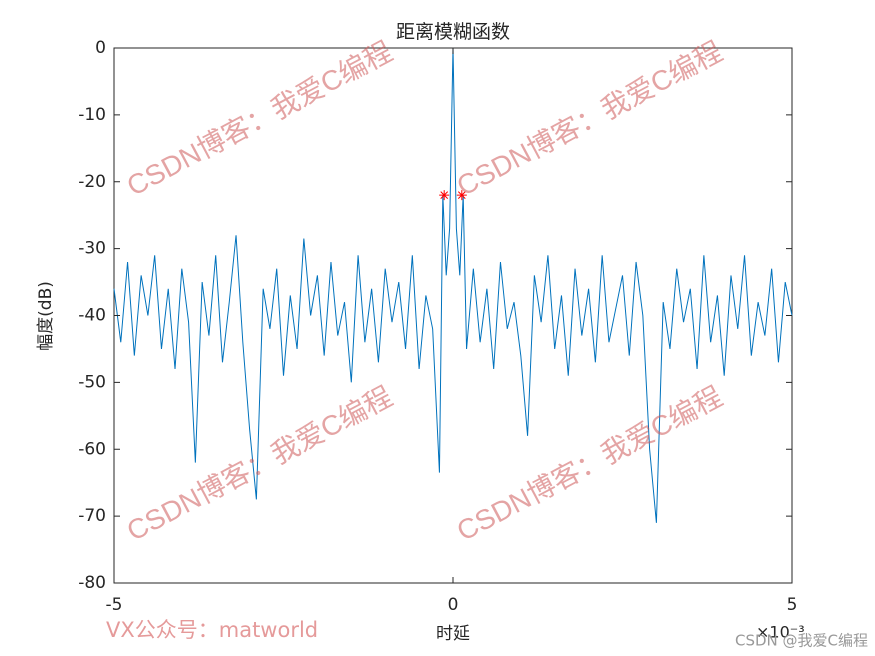 This screenshot has height=656, width=875. What do you see at coordinates (46, 316) in the screenshot?
I see `y-axis-label: 幅度(dB)` at bounding box center [46, 316].